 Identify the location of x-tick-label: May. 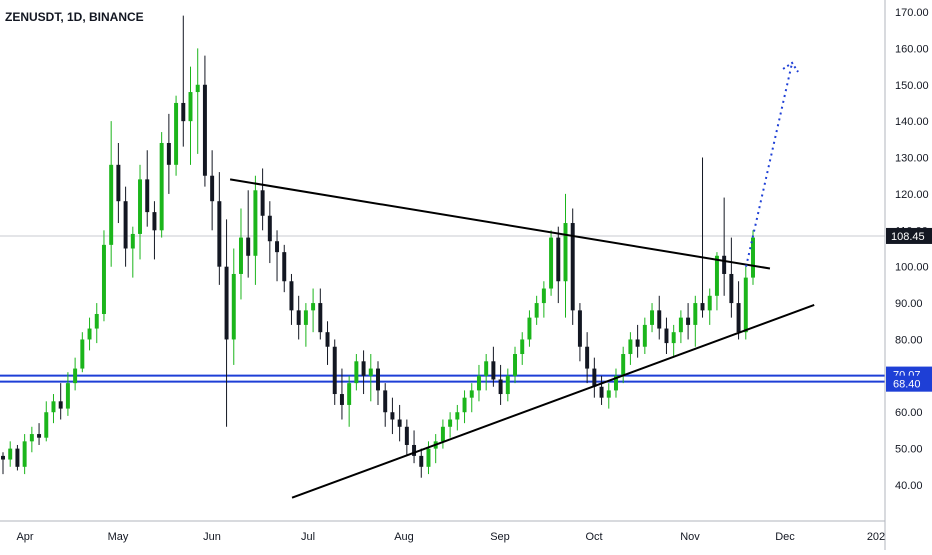
(118, 537).